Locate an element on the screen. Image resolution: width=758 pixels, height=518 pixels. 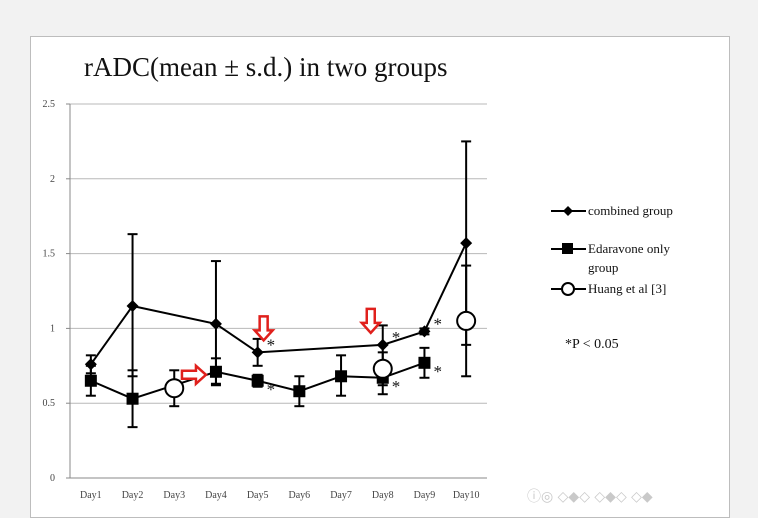
x-tick-label-day9: Day9 is located at coordinates (425, 495).